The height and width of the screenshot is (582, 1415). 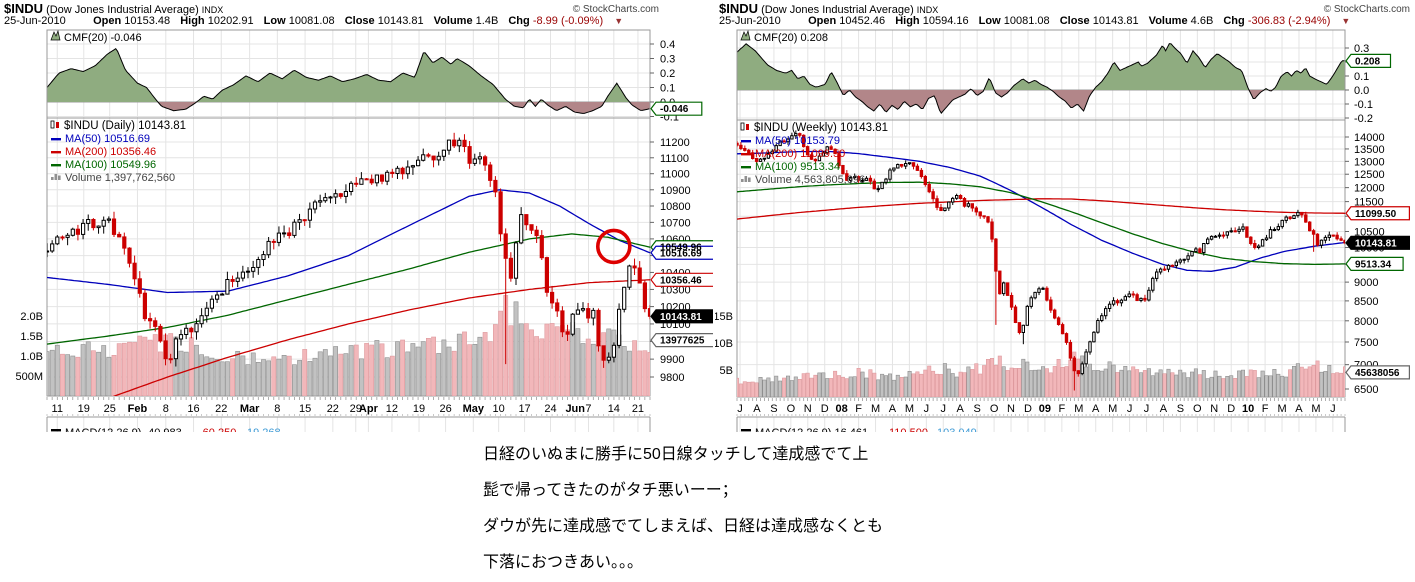 I want to click on close-value: 10143.81, so click(x=400, y=21).